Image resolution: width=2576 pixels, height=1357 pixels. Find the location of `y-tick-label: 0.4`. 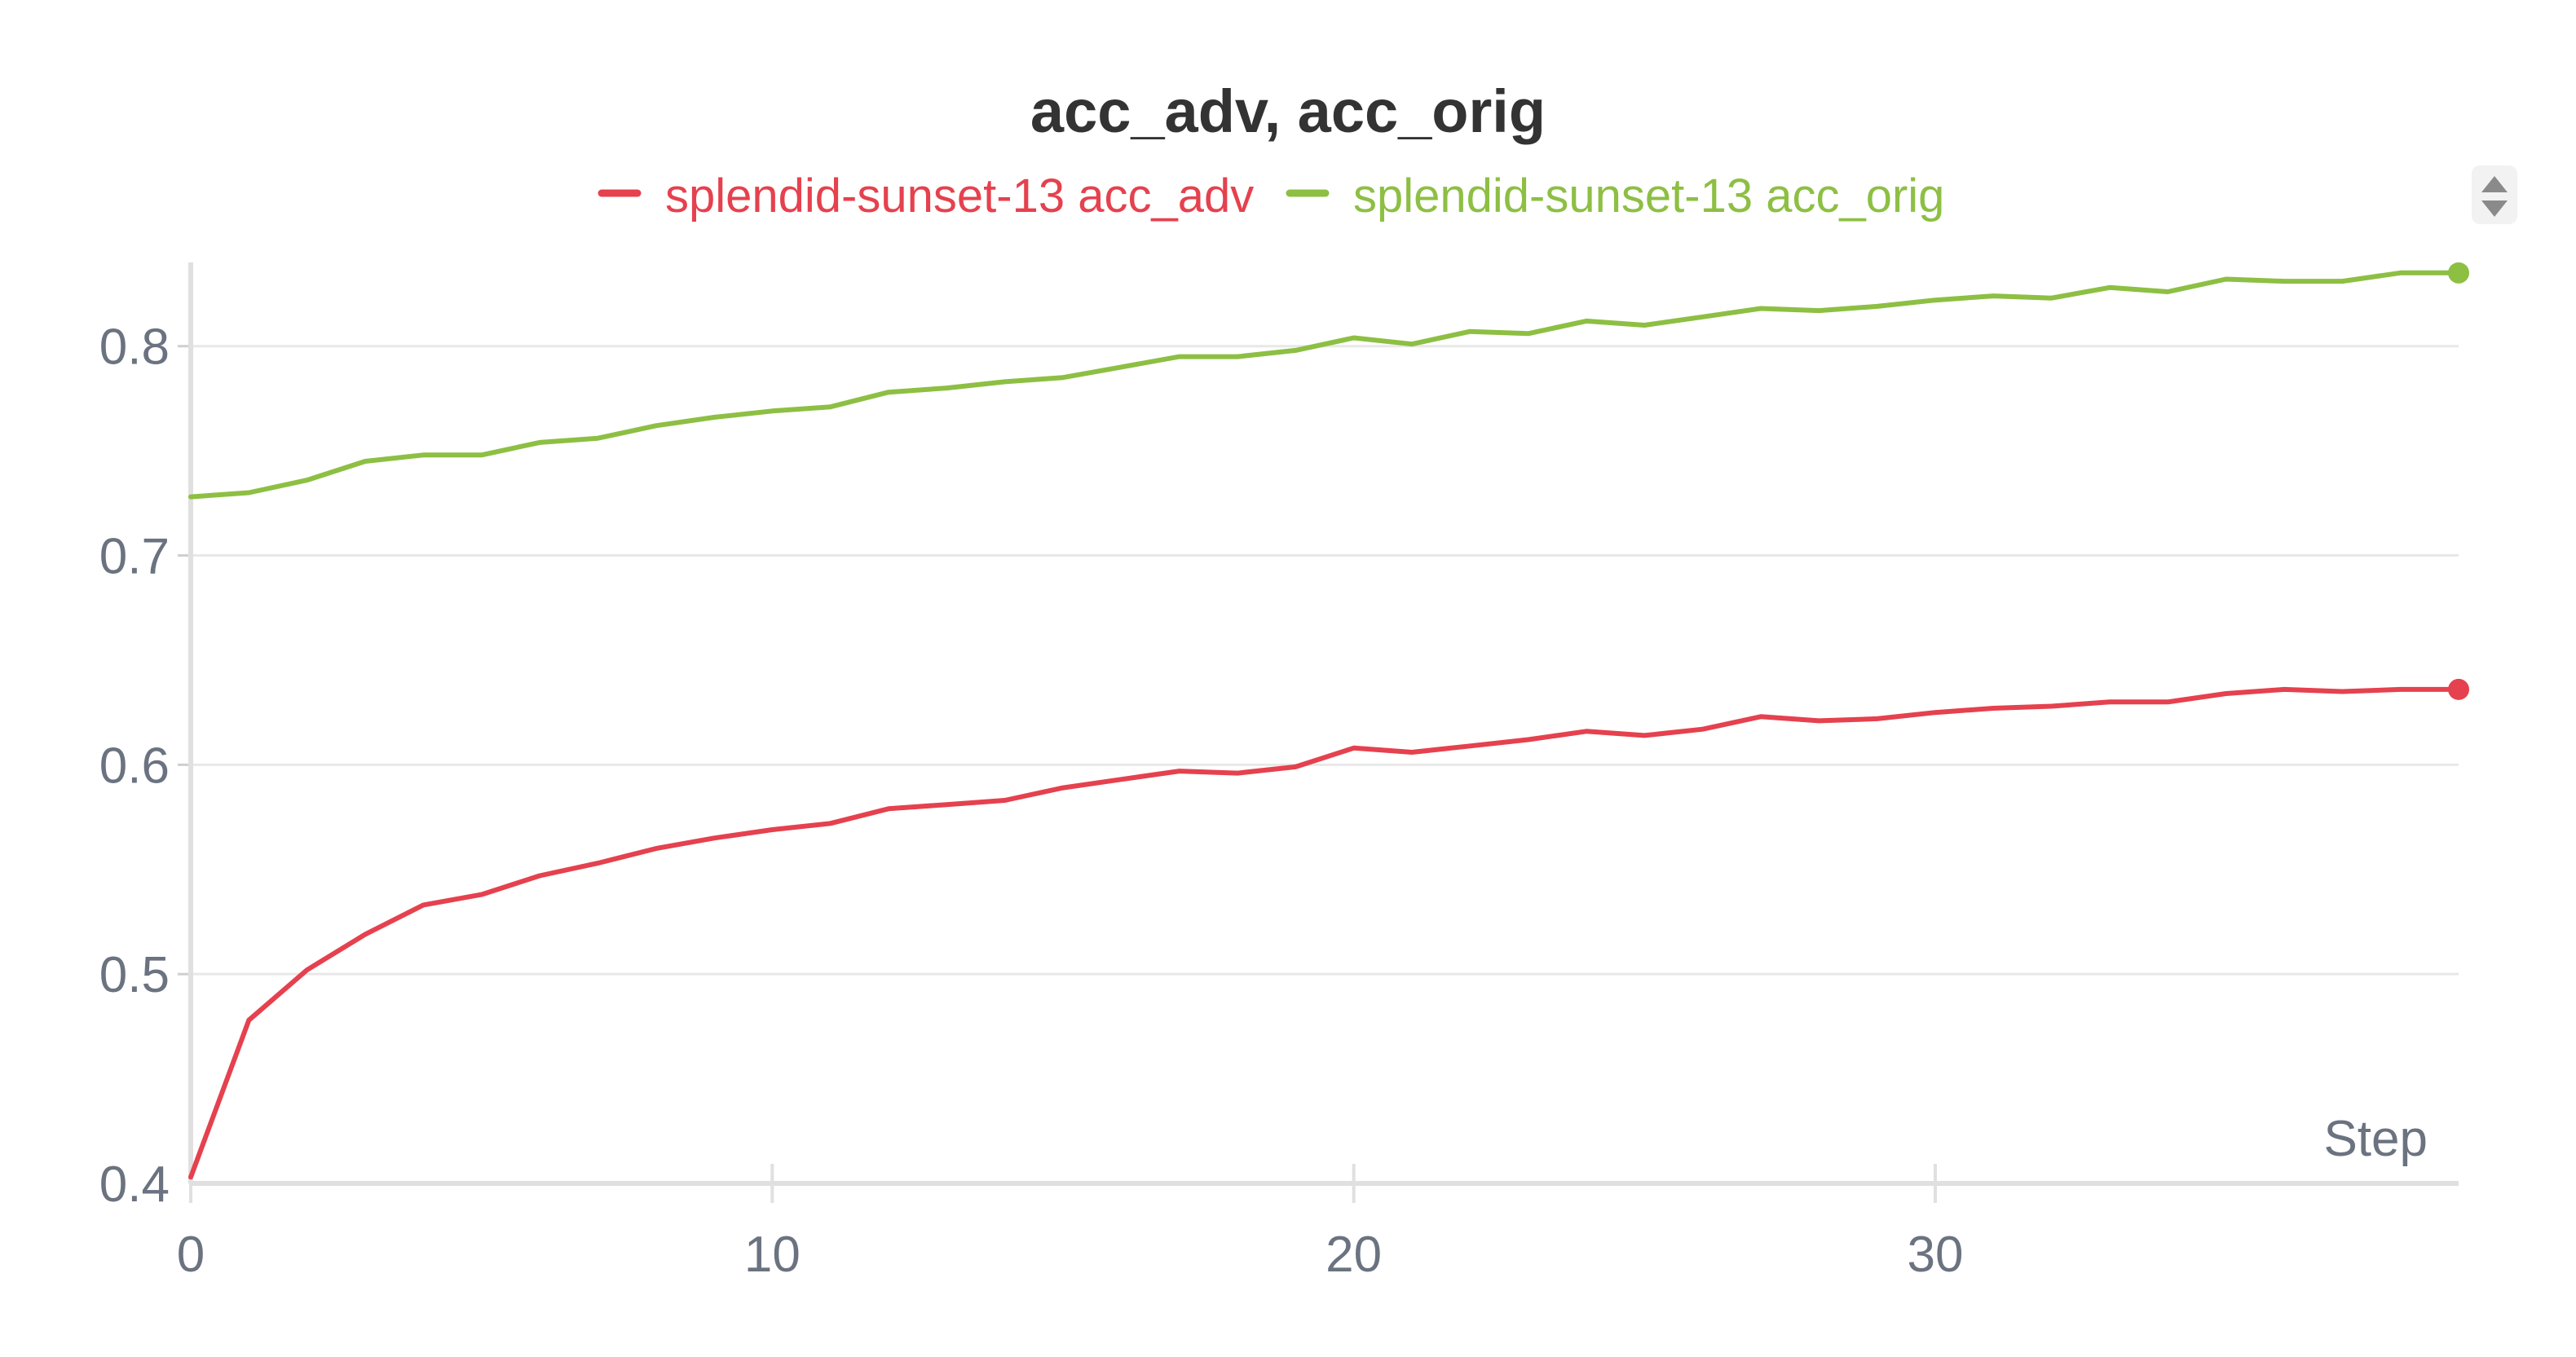

y-tick-label: 0.4 is located at coordinates (134, 1185).